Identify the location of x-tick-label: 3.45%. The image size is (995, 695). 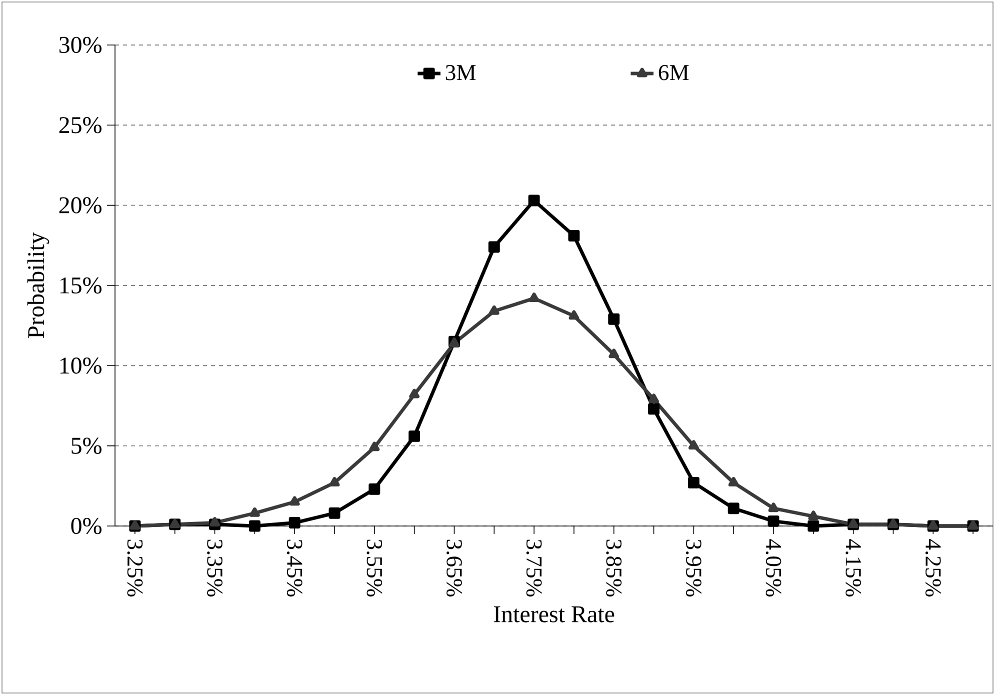
(294, 568).